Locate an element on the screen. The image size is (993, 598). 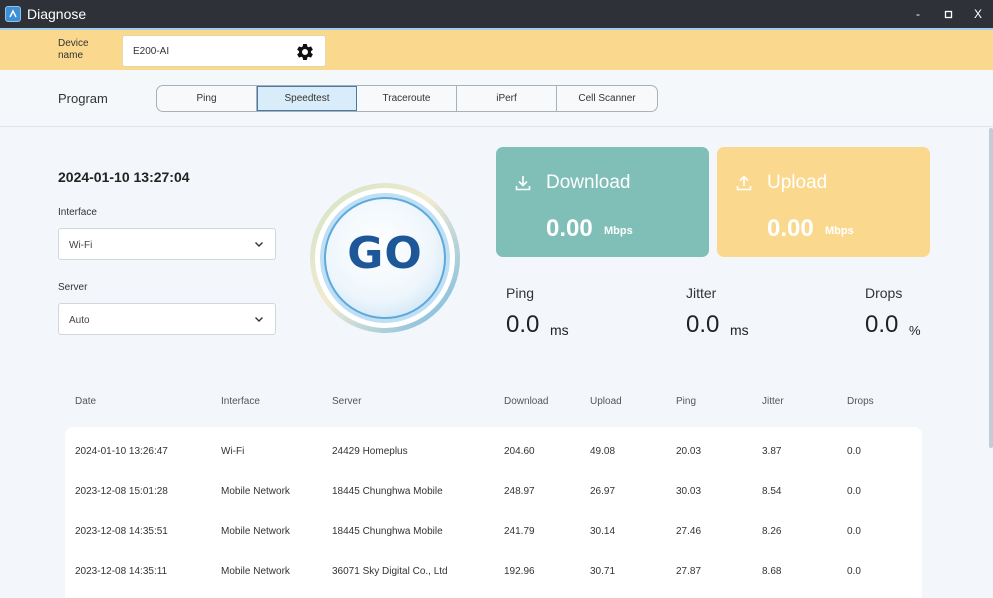
server-value: Auto is located at coordinates (79, 320).